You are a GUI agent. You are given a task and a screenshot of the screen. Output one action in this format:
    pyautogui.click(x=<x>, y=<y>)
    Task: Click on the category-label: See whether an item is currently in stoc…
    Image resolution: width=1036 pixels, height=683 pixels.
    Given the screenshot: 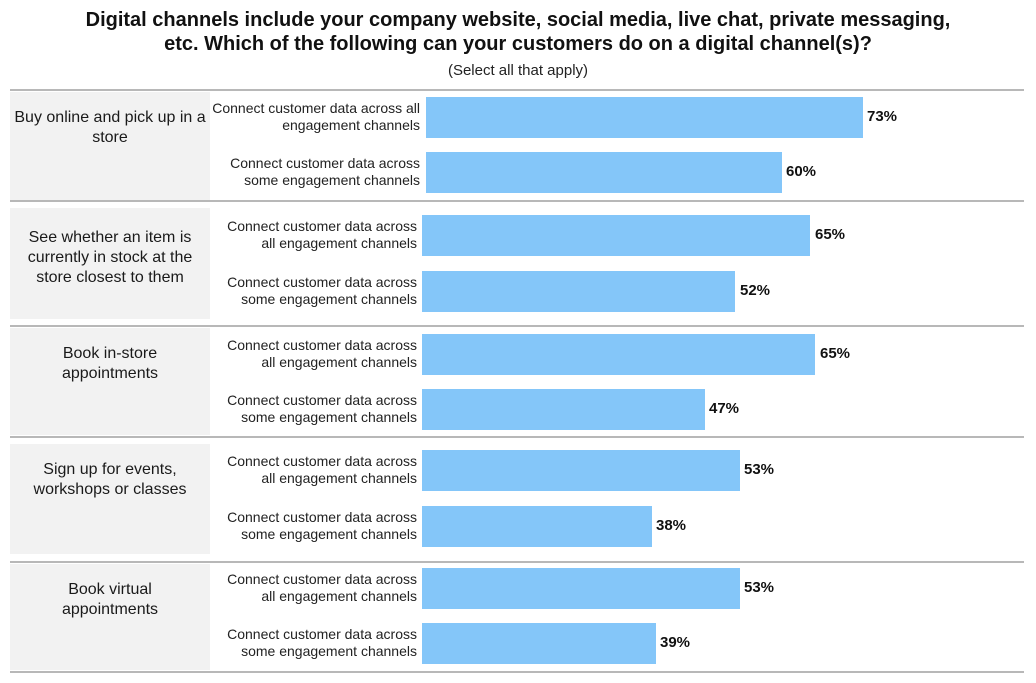 What is the action you would take?
    pyautogui.click(x=110, y=263)
    